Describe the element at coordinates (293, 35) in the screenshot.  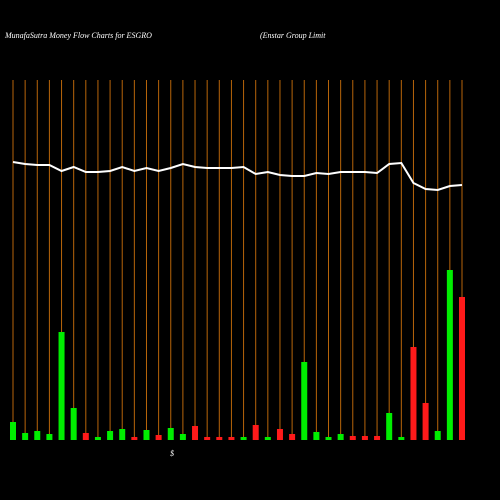
I see `chart-subtitle: (Enstar Group Limit` at that location.